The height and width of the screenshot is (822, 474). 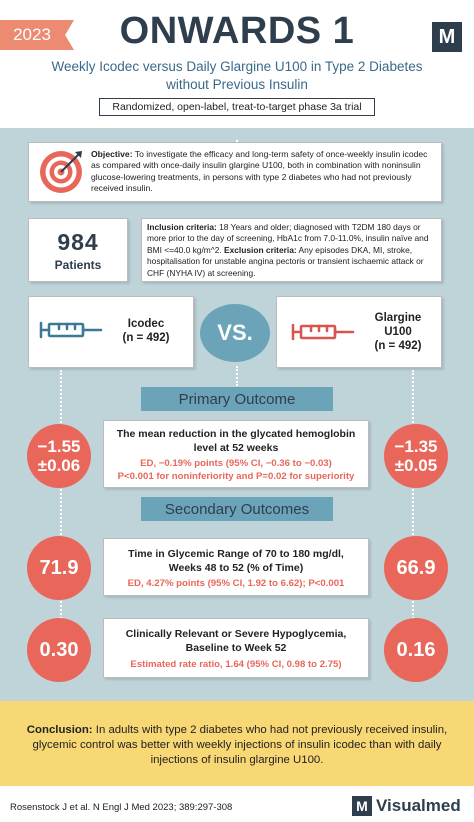 I want to click on conclusion-label: Conclusion:, so click(x=59, y=730).